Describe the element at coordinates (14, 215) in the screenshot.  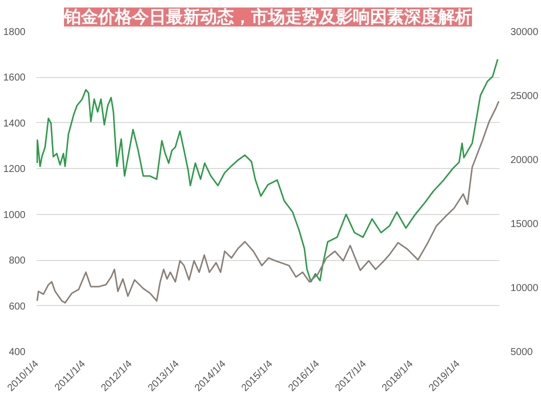
I see `y-tick-label: 1000` at that location.